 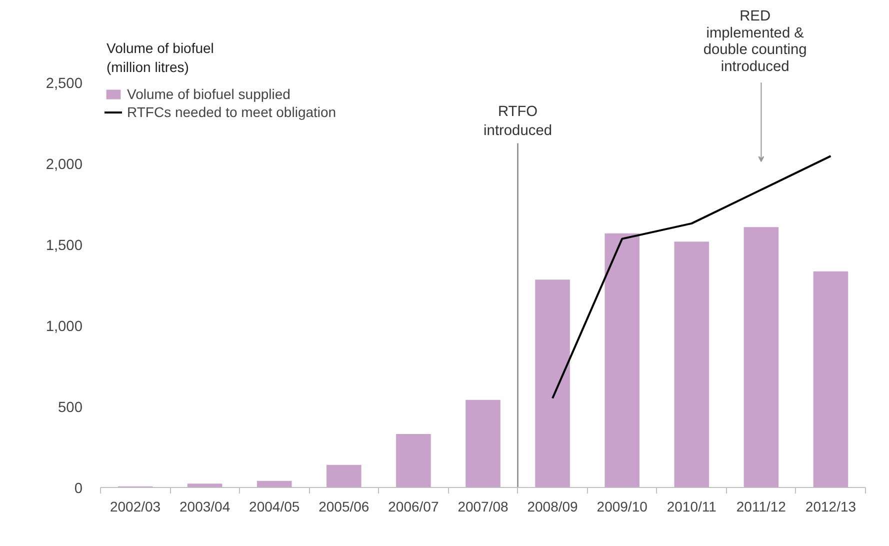 I want to click on y-tick-label: 0, so click(x=78, y=489).